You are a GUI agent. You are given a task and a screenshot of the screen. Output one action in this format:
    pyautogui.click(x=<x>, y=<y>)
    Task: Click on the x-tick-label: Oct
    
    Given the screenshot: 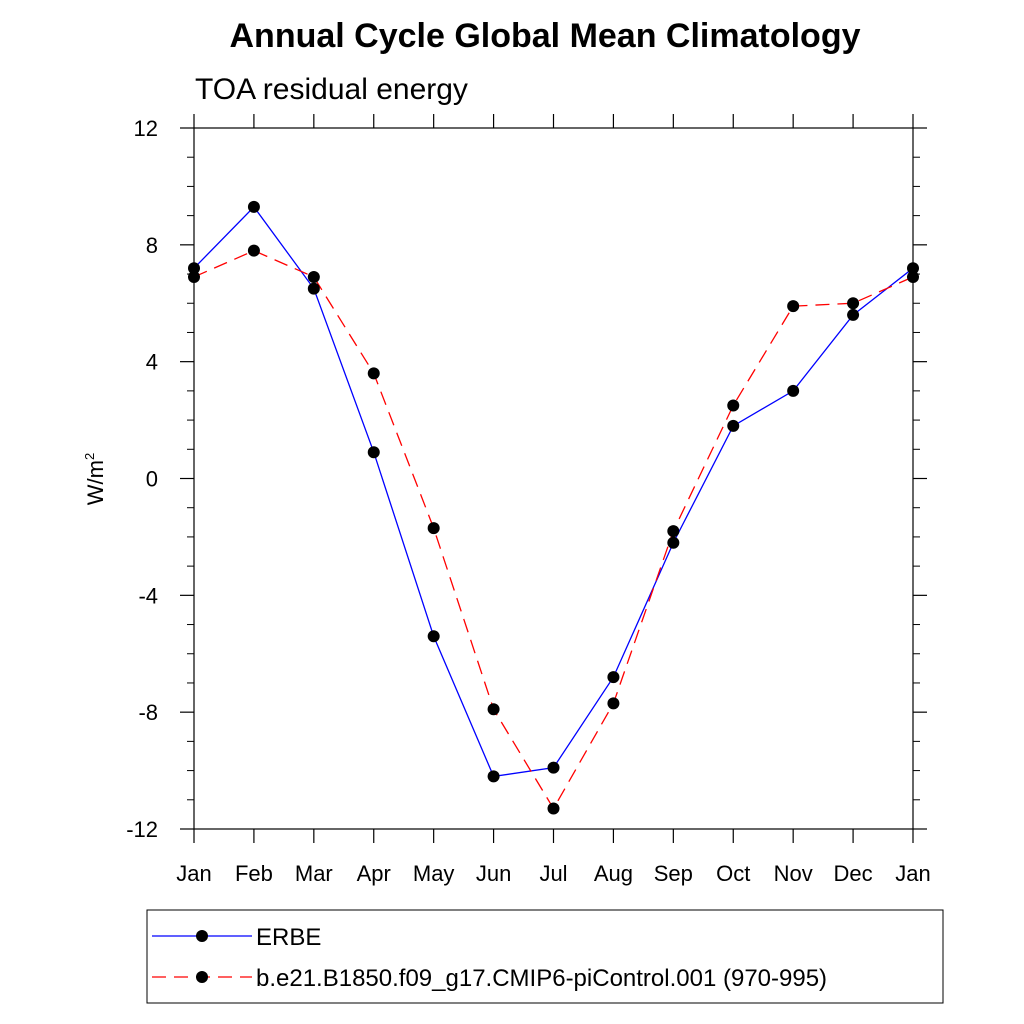 What is the action you would take?
    pyautogui.click(x=733, y=873)
    